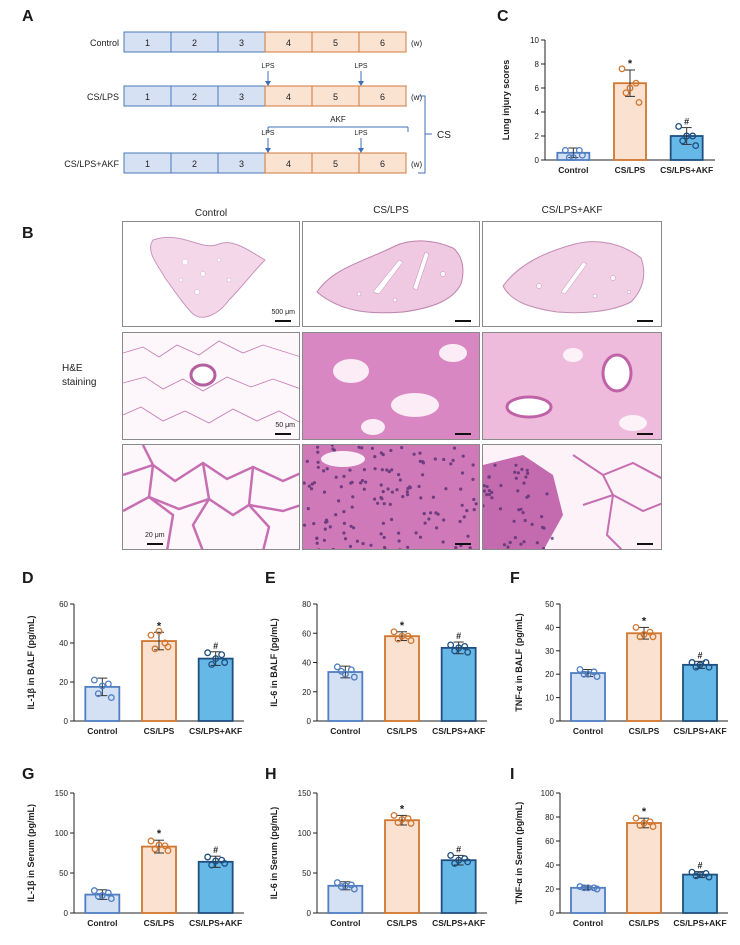 This screenshot has height=945, width=740. I want to click on y-axis-label: IL-1β in BALF (pg/mL), so click(31, 663).